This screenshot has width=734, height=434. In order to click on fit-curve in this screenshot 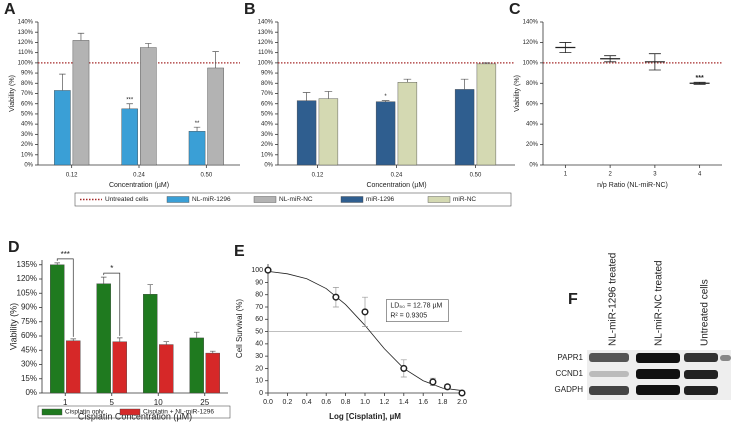, I will do `click(365, 330)`.